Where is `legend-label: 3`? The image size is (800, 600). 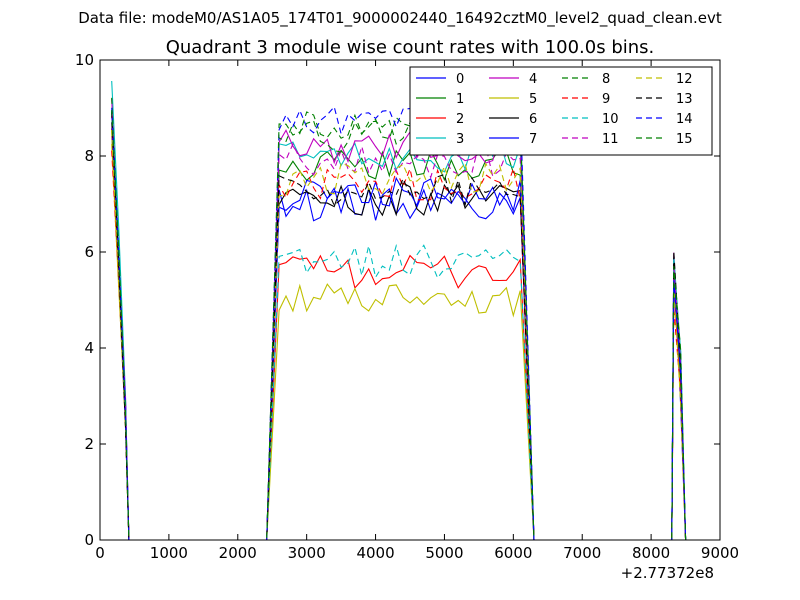
legend-label: 3 is located at coordinates (460, 139).